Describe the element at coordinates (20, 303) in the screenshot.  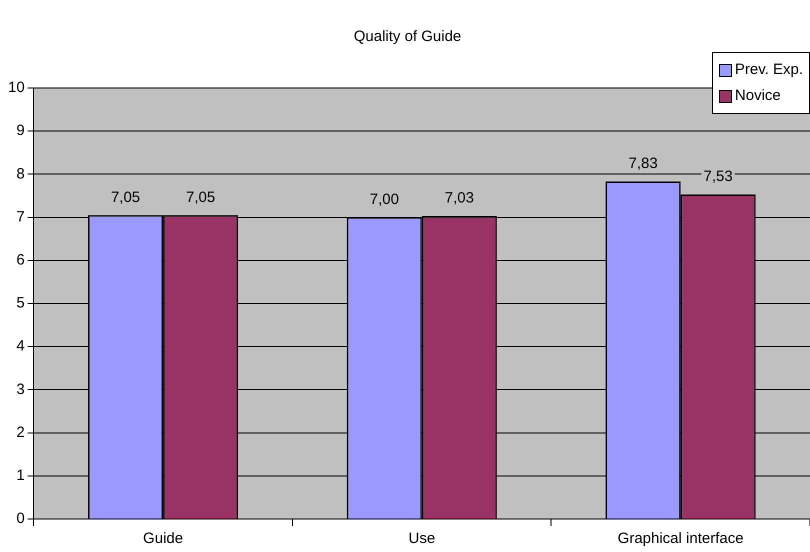
I see `y-tick-label: 5` at that location.